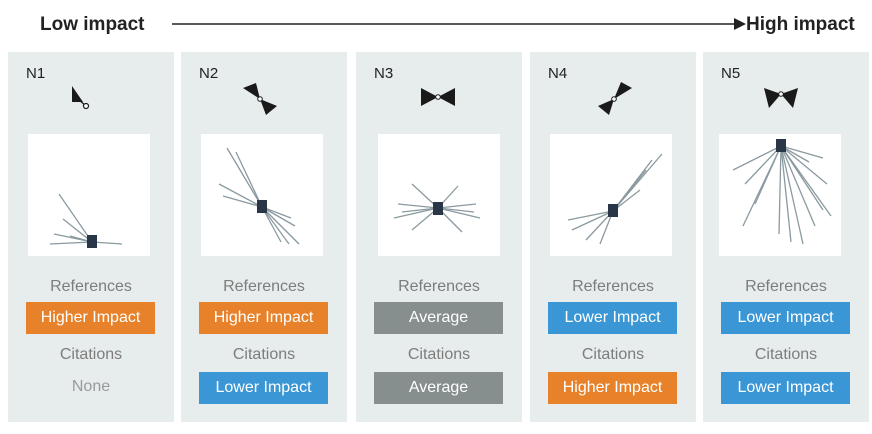 The width and height of the screenshot is (872, 434). Describe the element at coordinates (731, 73) in the screenshot. I see `panel-id: N5` at that location.